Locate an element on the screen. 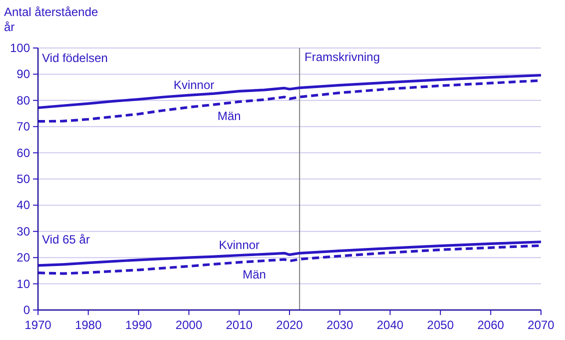  y-tick-label: 90 is located at coordinates (23, 74).